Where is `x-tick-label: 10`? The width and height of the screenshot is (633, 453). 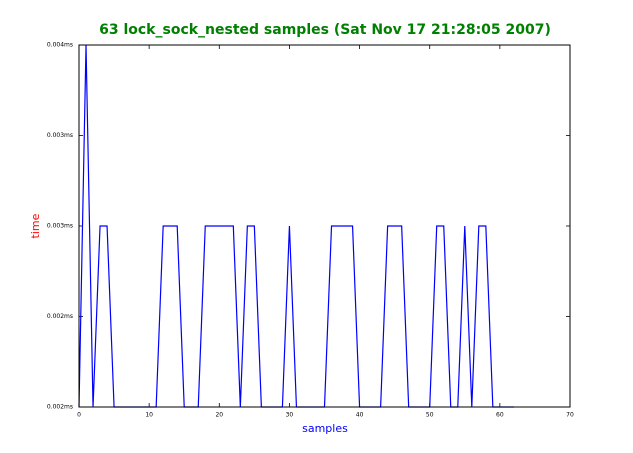
x-tick-label: 10 is located at coordinates (149, 415).